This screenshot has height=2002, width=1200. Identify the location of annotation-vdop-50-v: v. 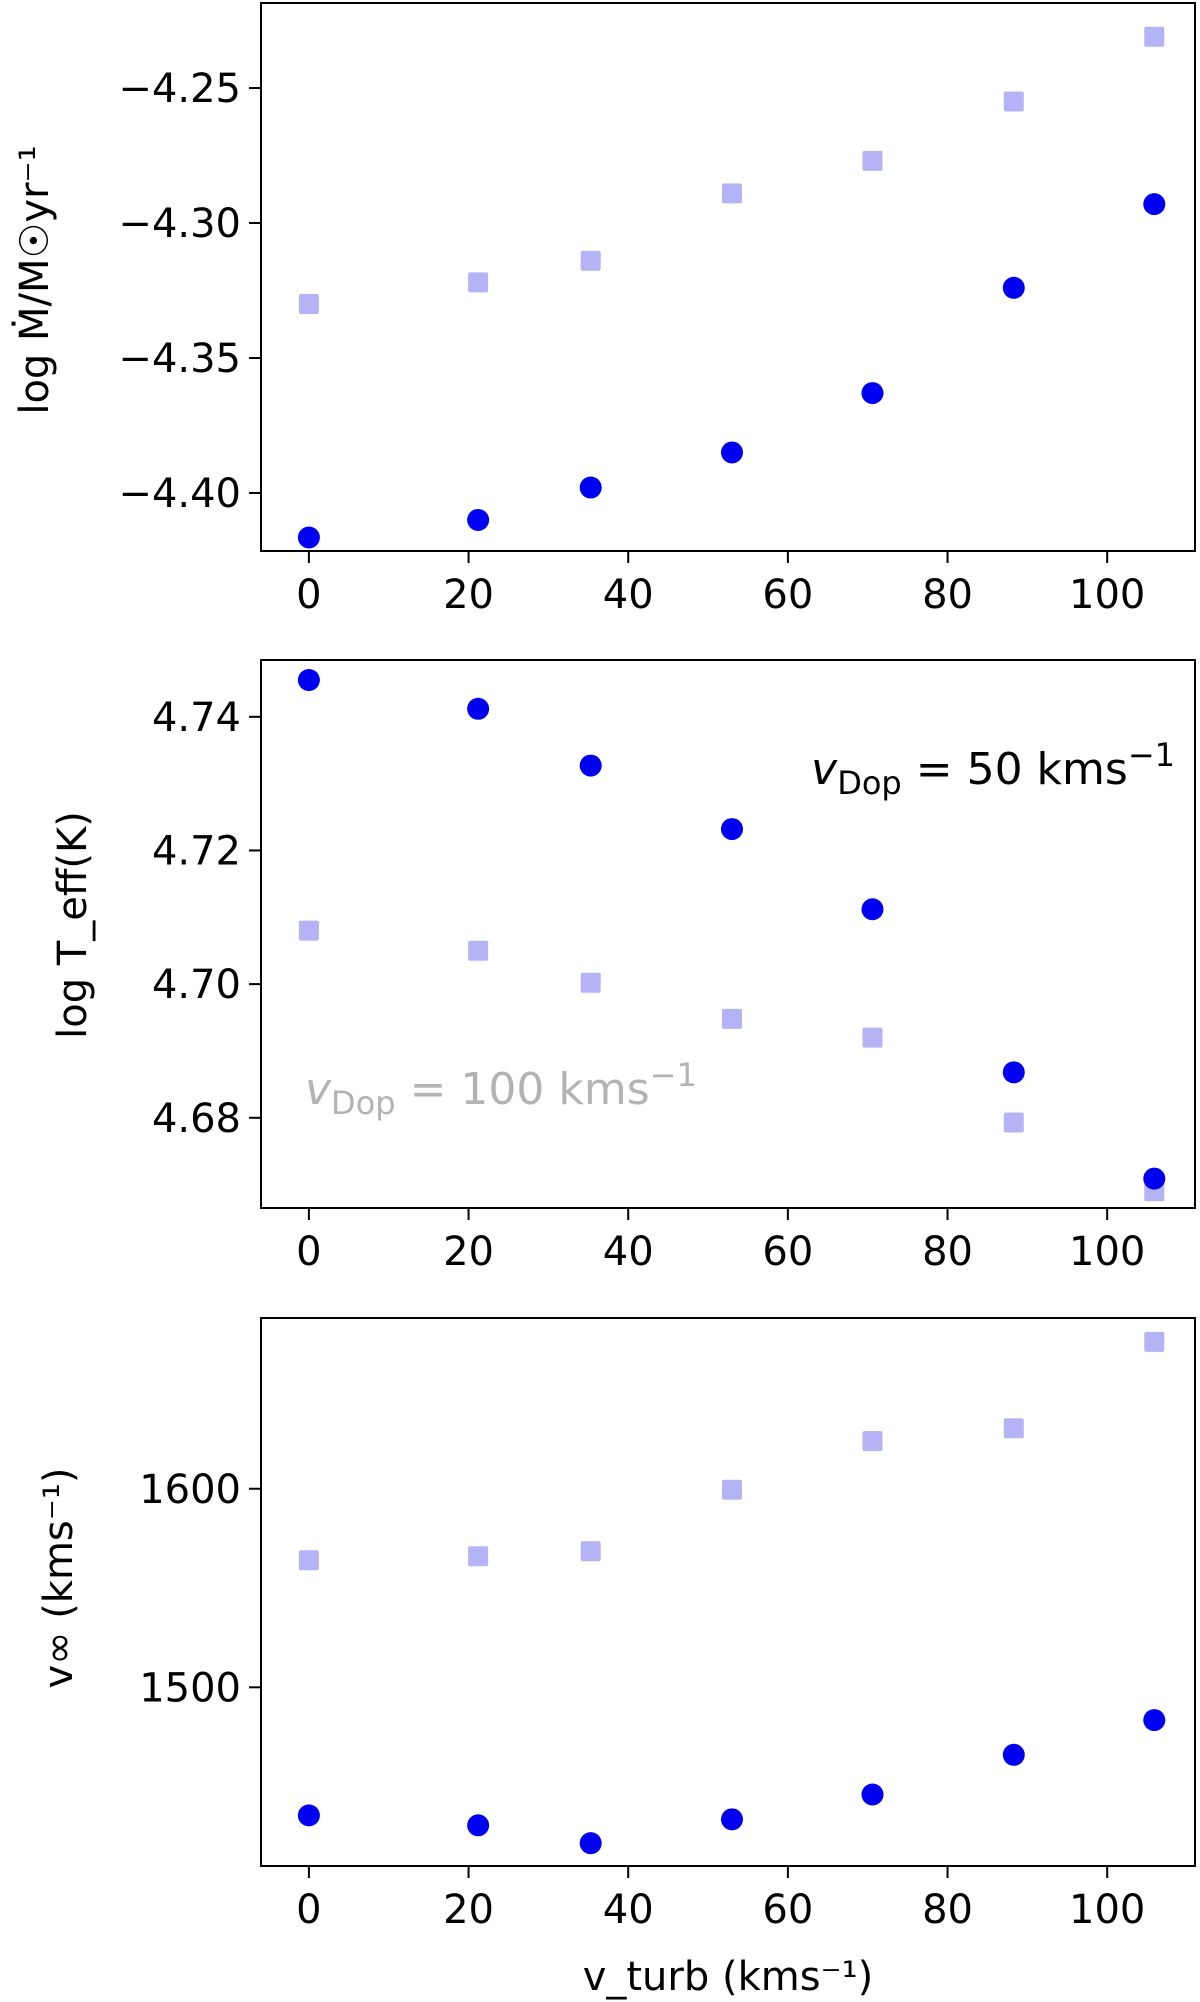
(824, 769).